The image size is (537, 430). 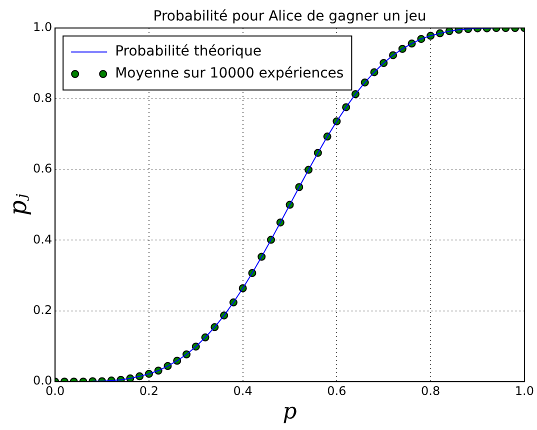 I want to click on x-tick-label: 0.2, so click(x=149, y=391).